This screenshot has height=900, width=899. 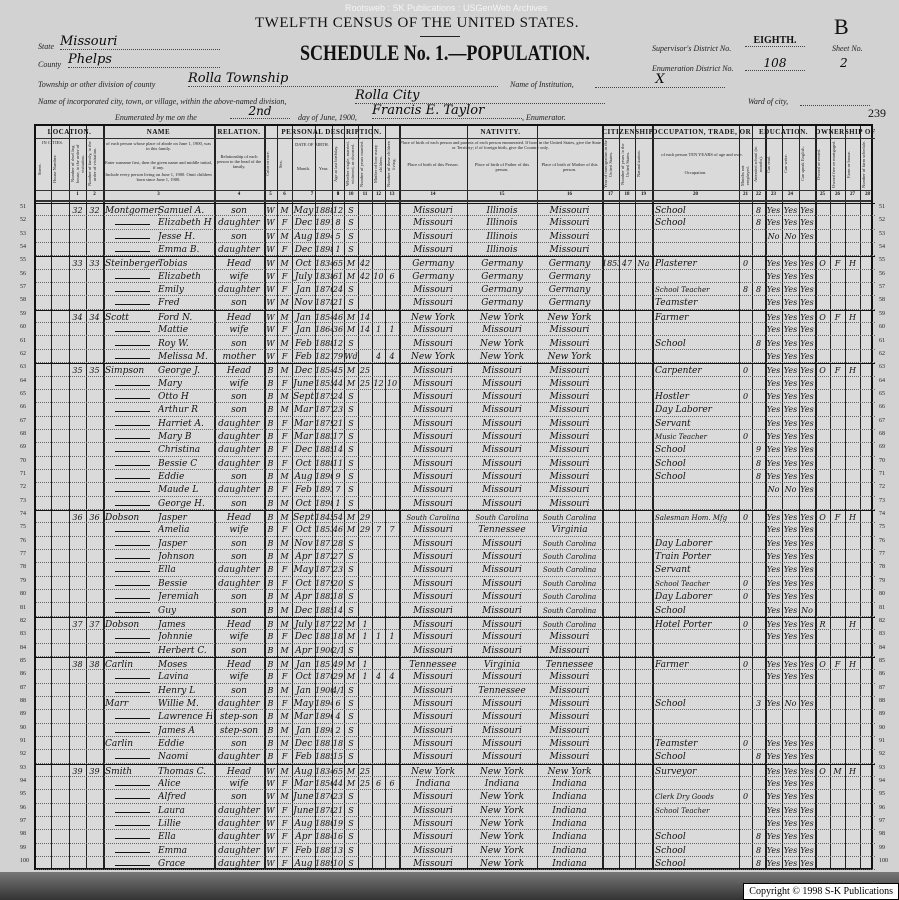 What do you see at coordinates (852, 624) in the screenshot?
I see `cell-fh: H` at bounding box center [852, 624].